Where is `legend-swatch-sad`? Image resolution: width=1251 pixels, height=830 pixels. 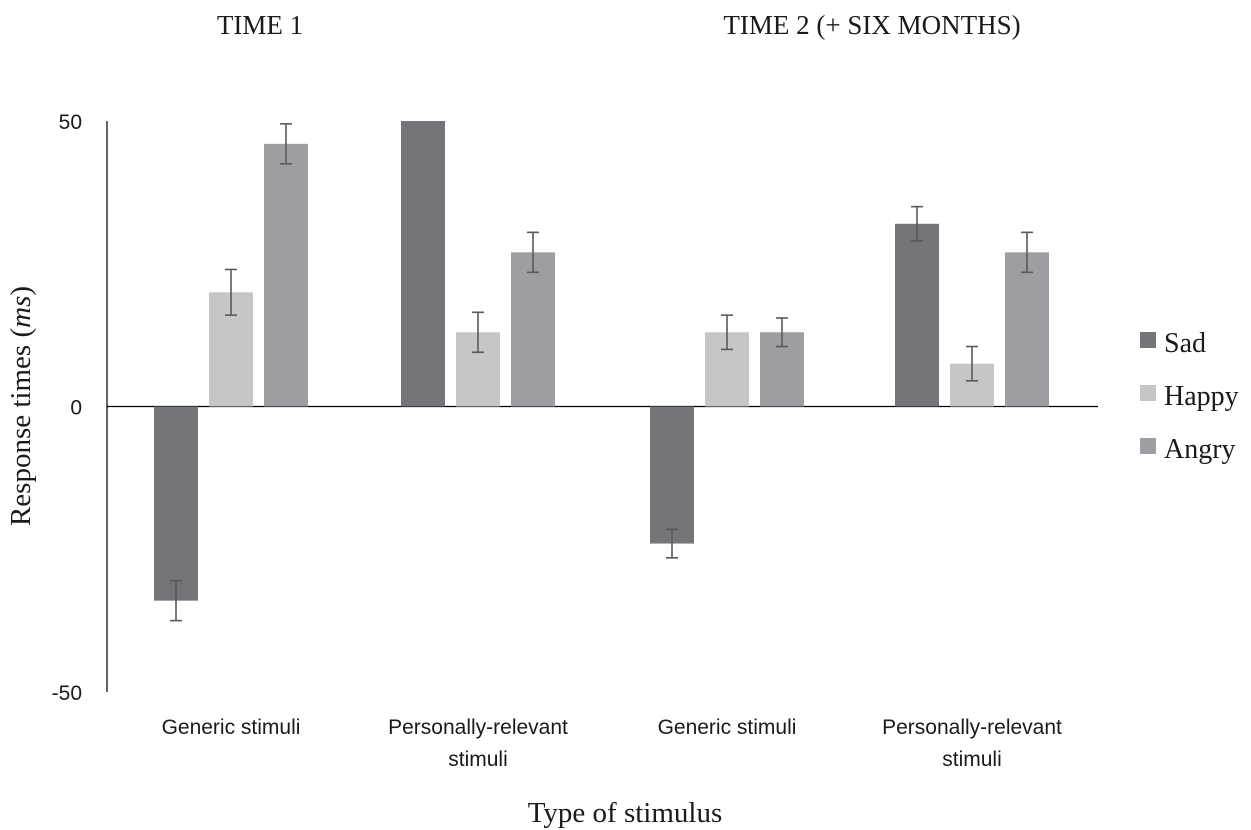
legend-swatch-sad is located at coordinates (1148, 340).